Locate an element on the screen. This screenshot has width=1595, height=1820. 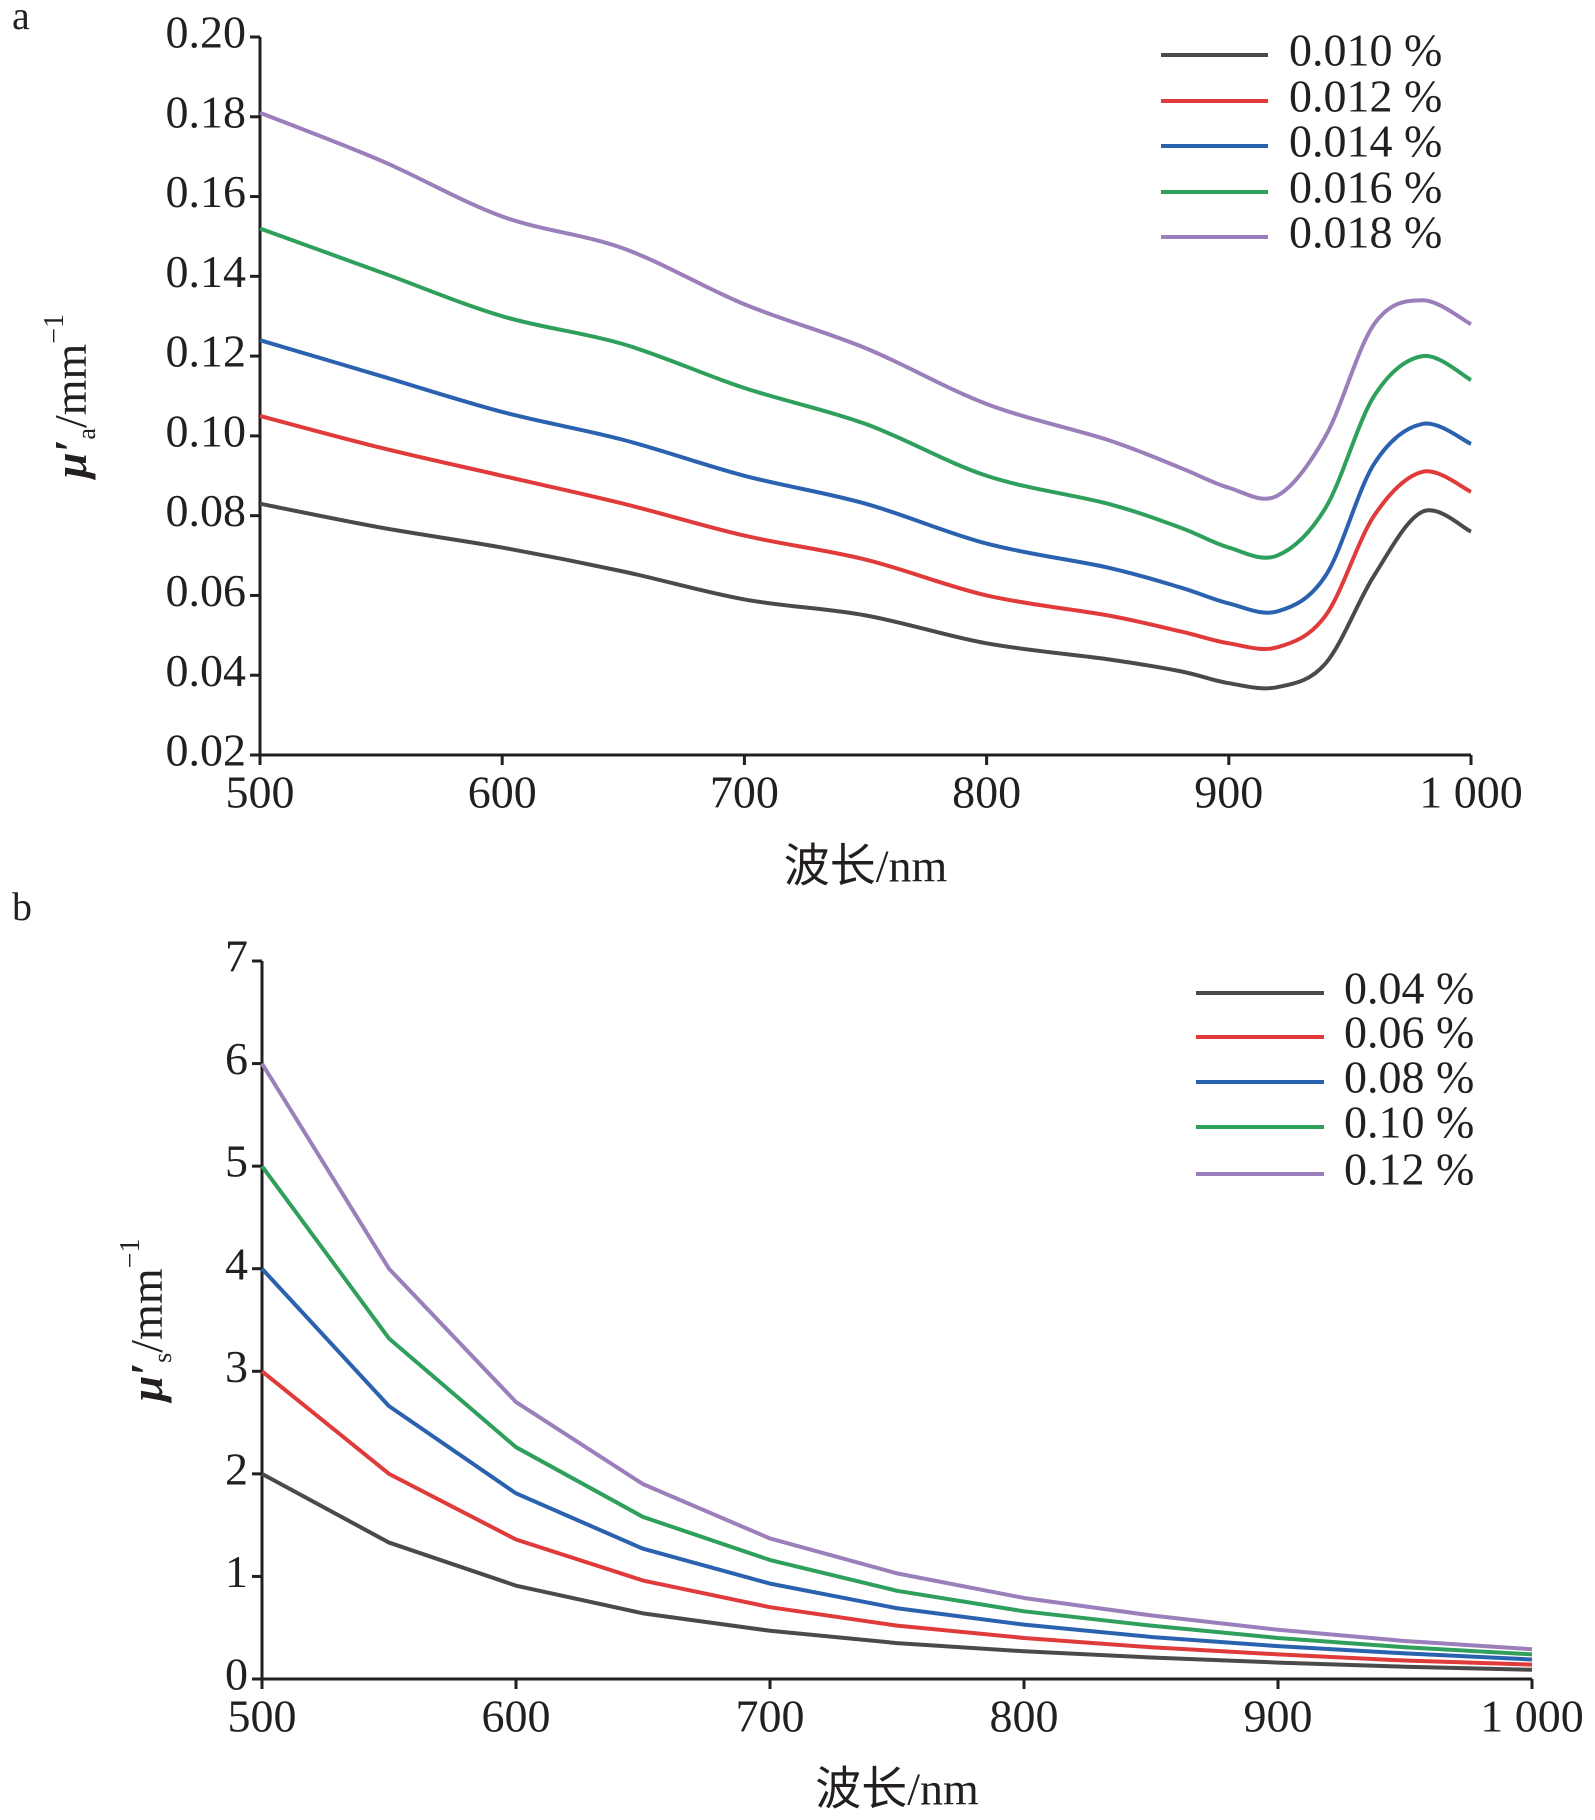
y-tick-label: 0 is located at coordinates (236, 1674).